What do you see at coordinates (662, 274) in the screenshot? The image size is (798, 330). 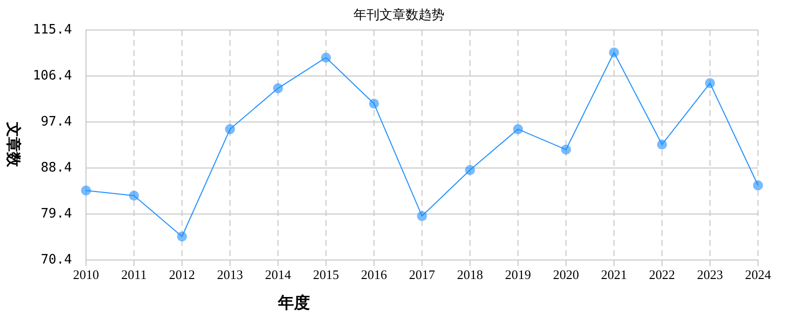 I see `x-tick-label: 2022` at bounding box center [662, 274].